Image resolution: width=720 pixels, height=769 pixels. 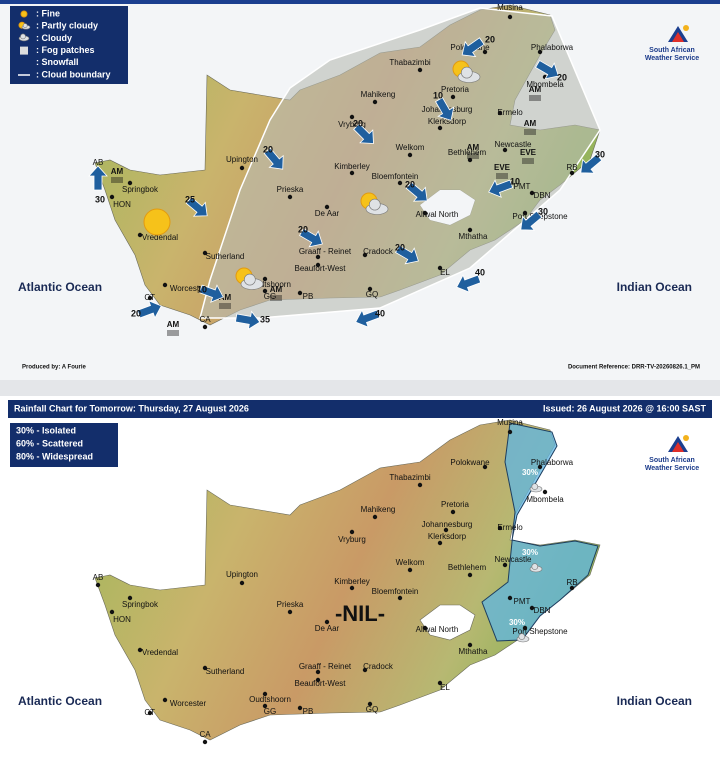 What do you see at coordinates (321, 683) in the screenshot?
I see `place-label: Beaufort-West` at bounding box center [321, 683].